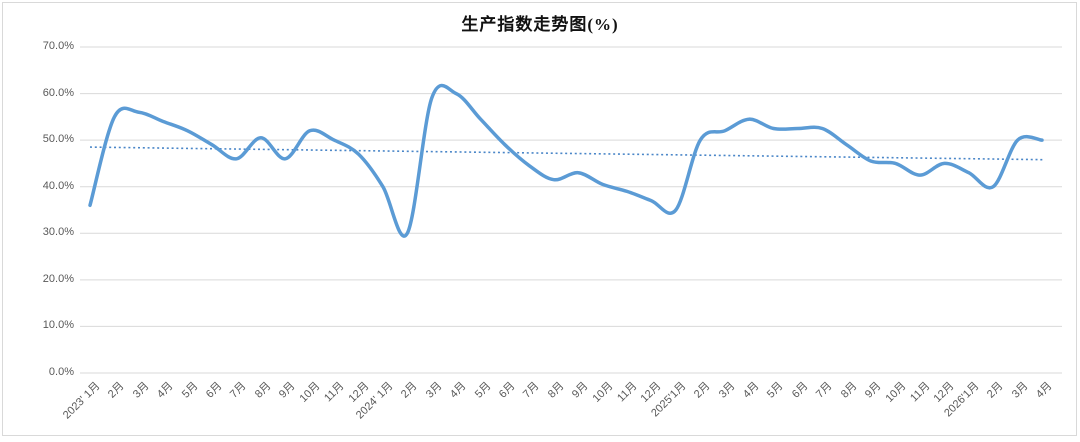  I want to click on y-axis-tick-label: 20.0%, so click(58, 278).